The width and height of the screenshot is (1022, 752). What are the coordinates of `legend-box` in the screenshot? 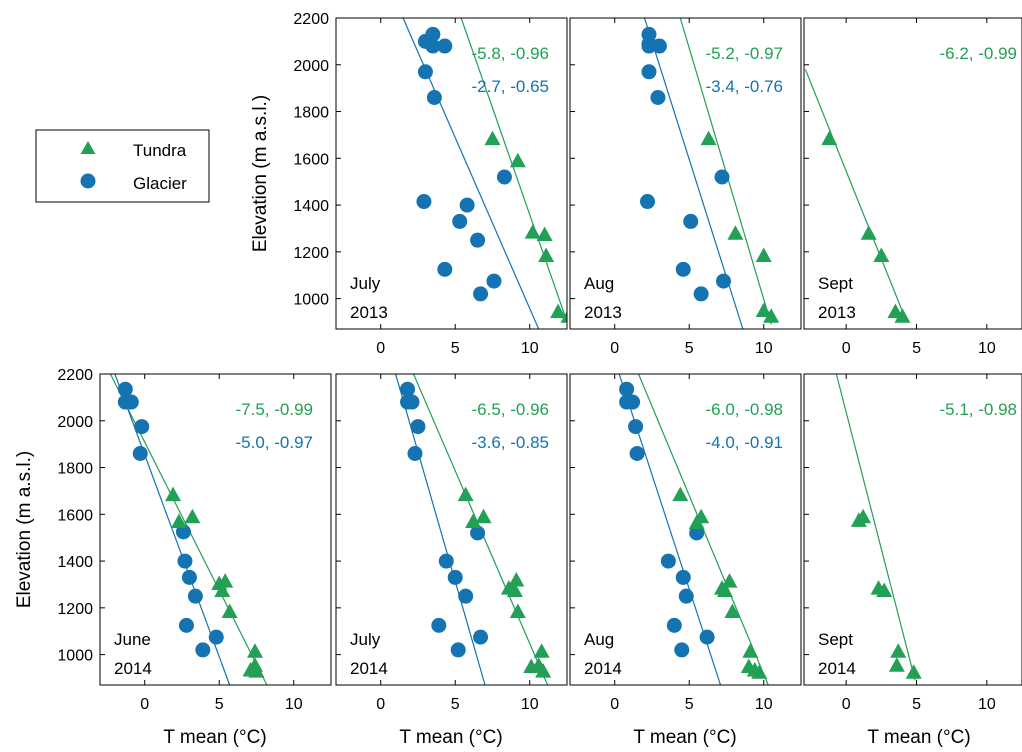 It's located at (122, 166).